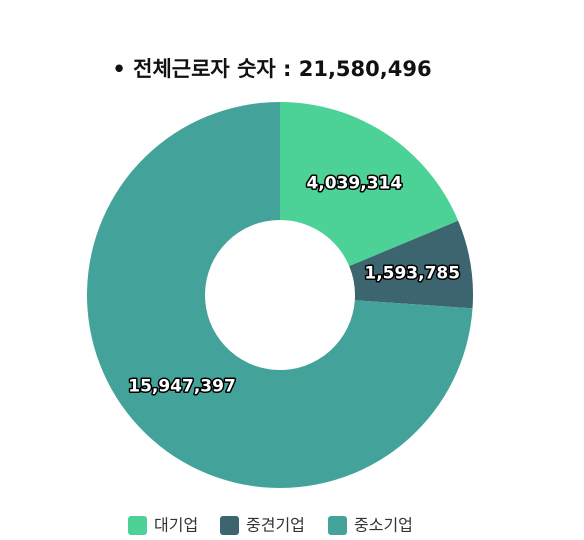 Image resolution: width=584 pixels, height=540 pixels. I want to click on legend-label: 대기업, so click(176, 525).